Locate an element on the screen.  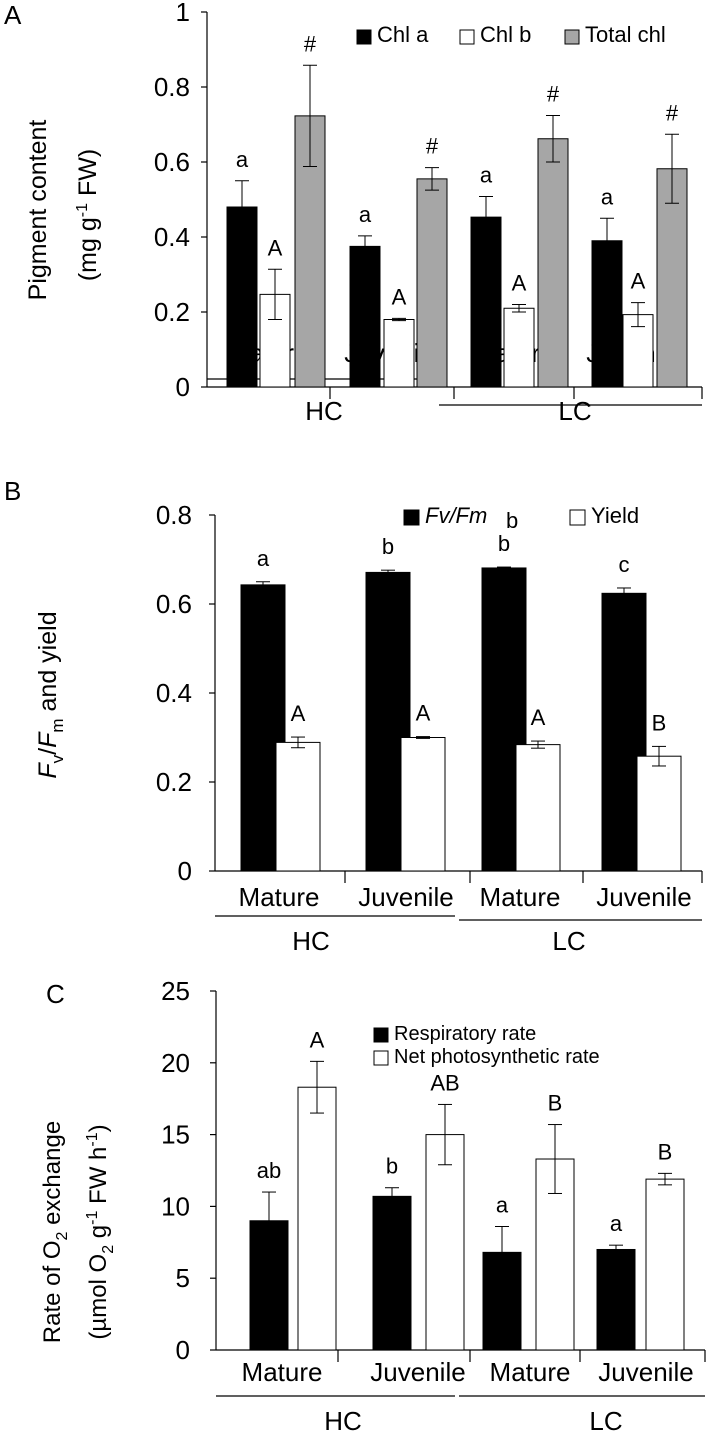
panel-c-group-lc: LC is located at coordinates (605, 1421).